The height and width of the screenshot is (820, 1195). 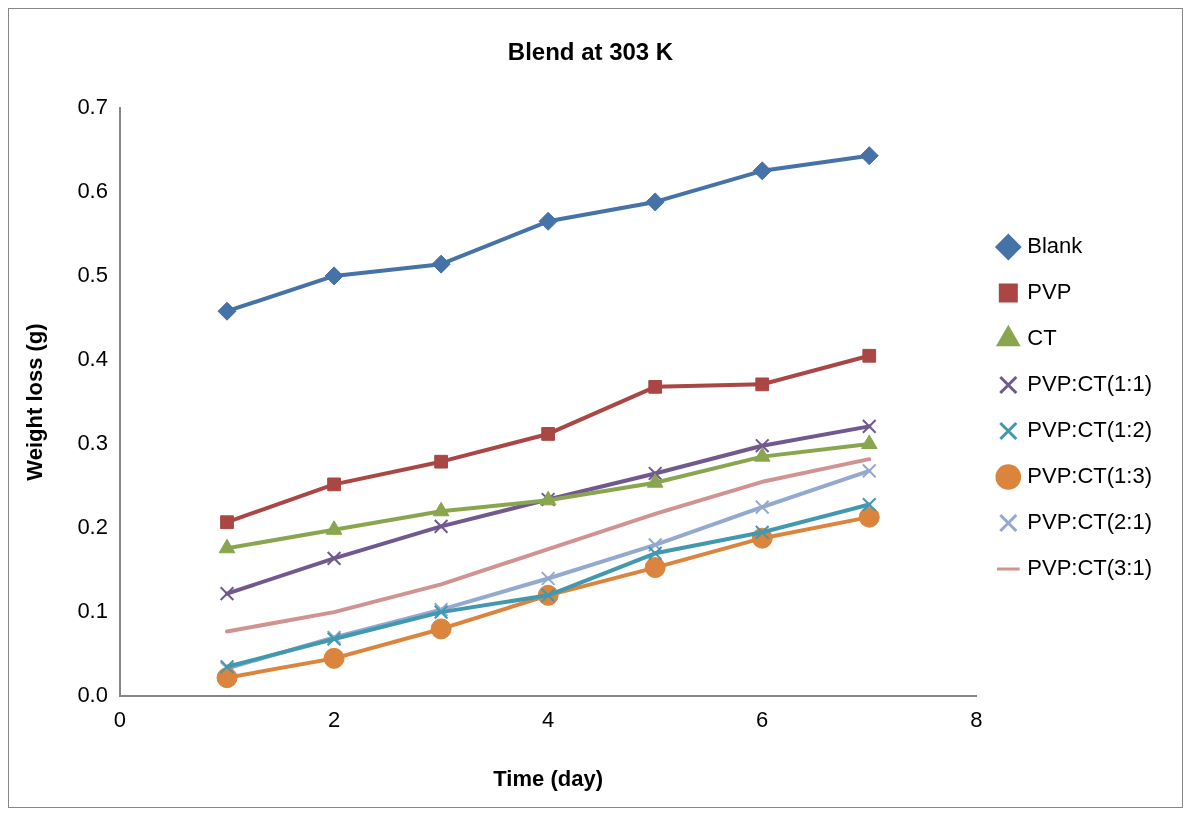 What do you see at coordinates (92, 443) in the screenshot?
I see `y-tick-label: 0.3` at bounding box center [92, 443].